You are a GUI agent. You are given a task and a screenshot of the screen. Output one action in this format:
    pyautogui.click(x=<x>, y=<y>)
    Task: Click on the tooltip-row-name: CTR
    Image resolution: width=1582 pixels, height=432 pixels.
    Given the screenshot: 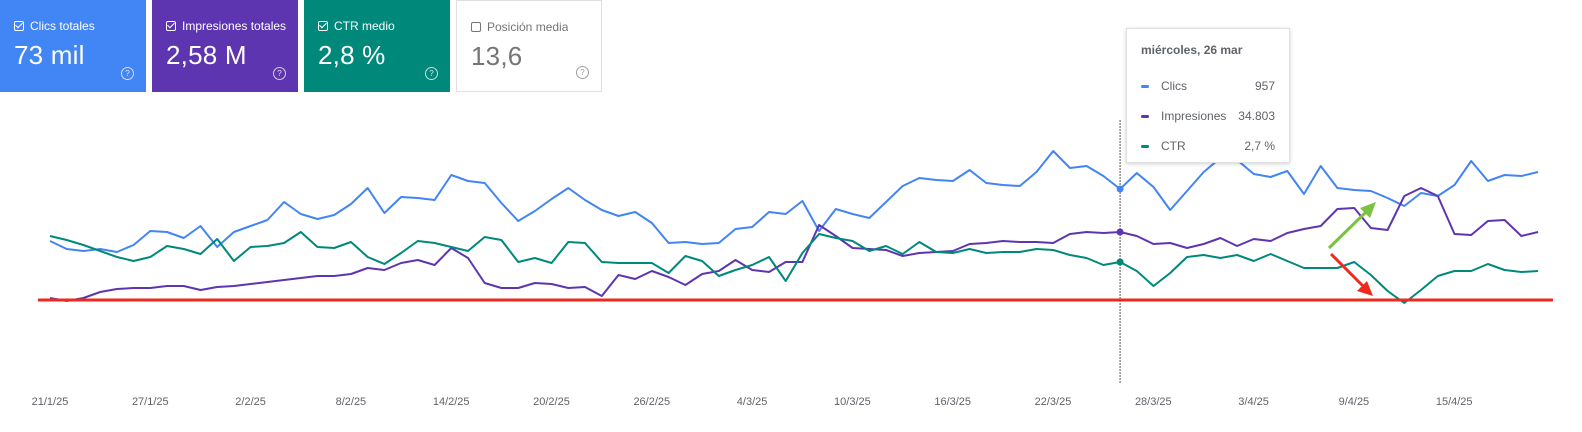 What is the action you would take?
    pyautogui.click(x=1173, y=146)
    